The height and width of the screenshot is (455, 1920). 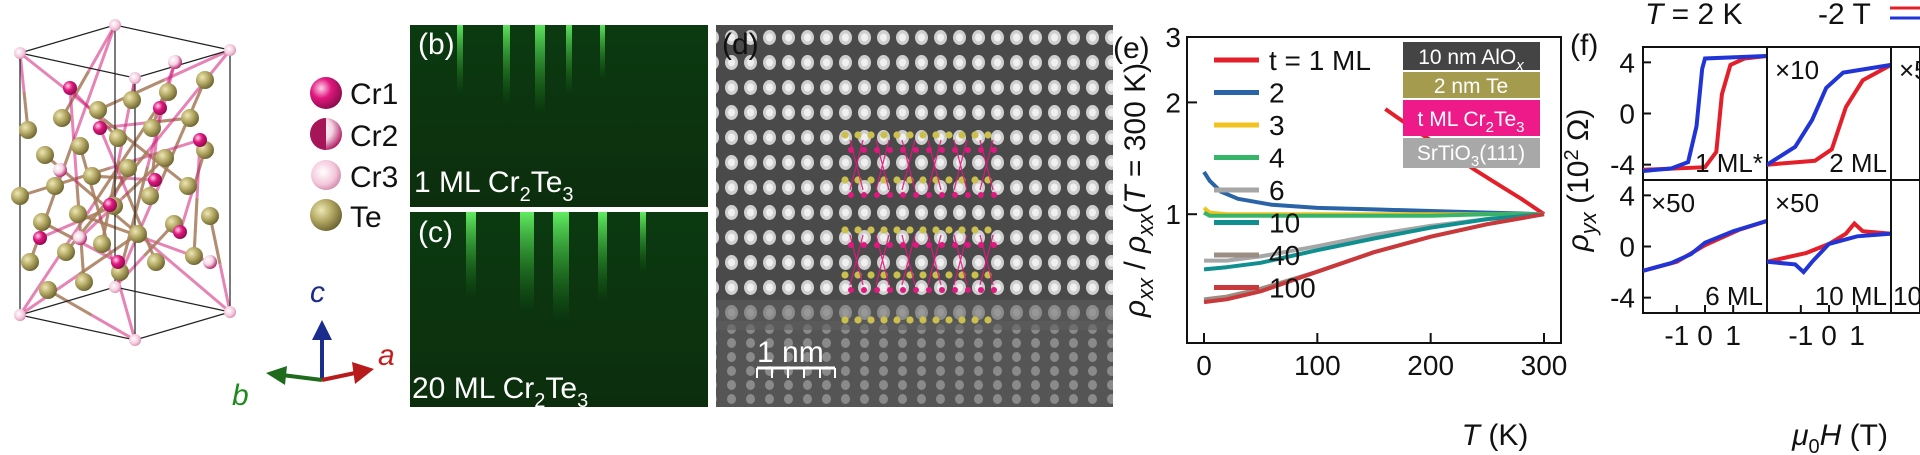 What do you see at coordinates (240, 395) in the screenshot?
I see `axis-b-label: b` at bounding box center [240, 395].